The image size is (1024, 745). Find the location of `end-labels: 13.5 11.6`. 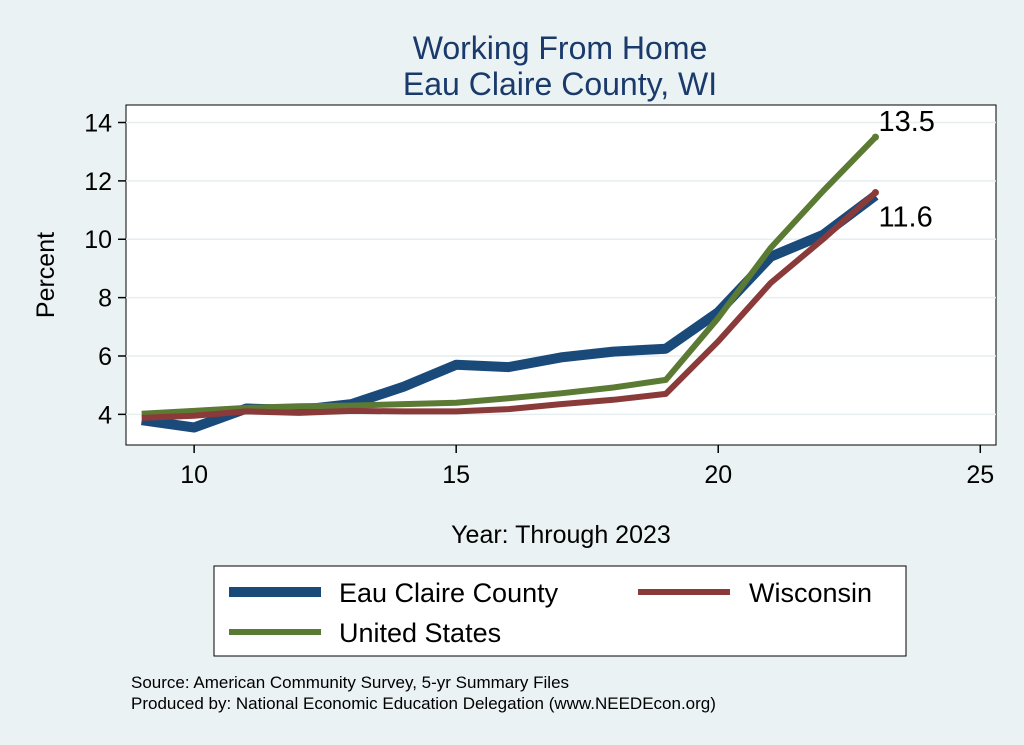

end-labels: 13.5 11.6 is located at coordinates (903, 170).